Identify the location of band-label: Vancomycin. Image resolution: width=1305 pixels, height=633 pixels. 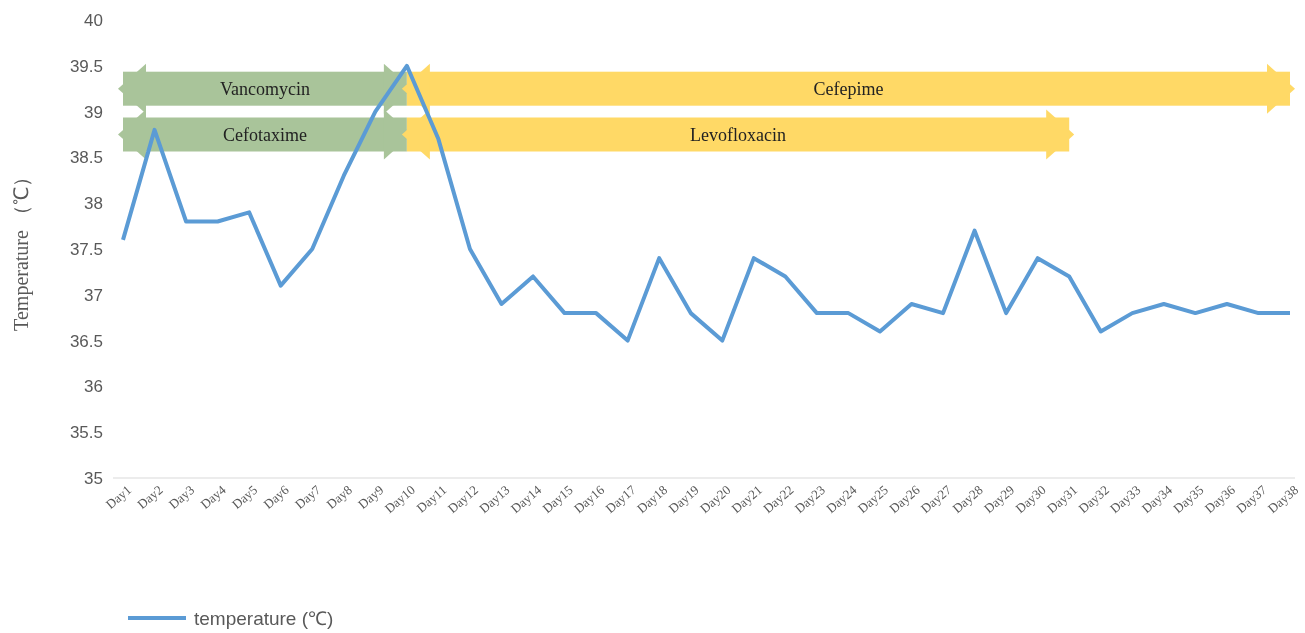
(264, 88).